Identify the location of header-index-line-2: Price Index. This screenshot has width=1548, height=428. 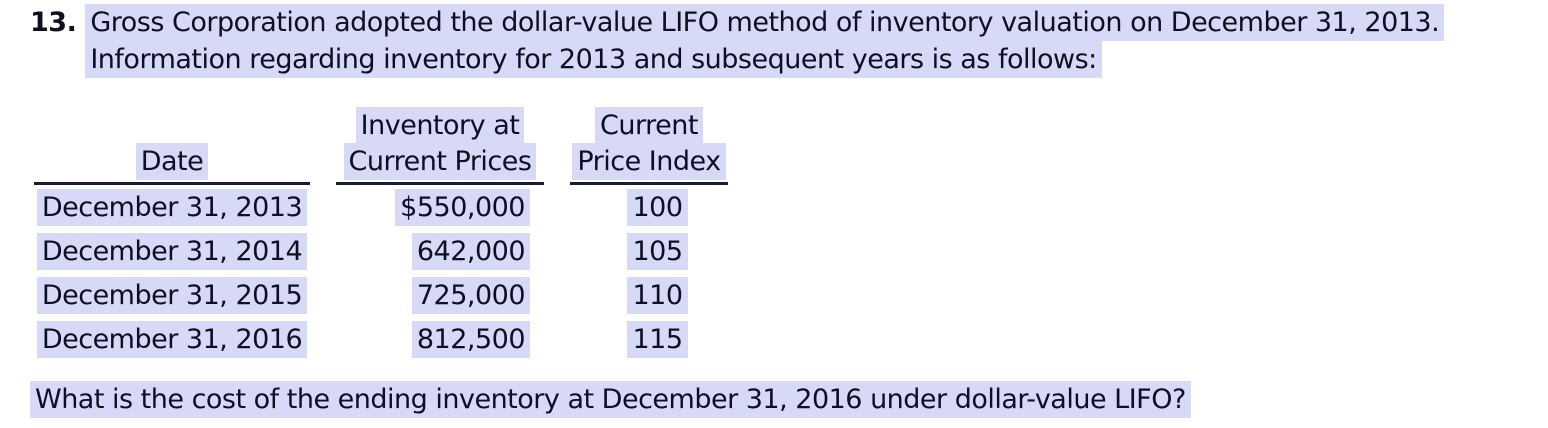
(649, 161).